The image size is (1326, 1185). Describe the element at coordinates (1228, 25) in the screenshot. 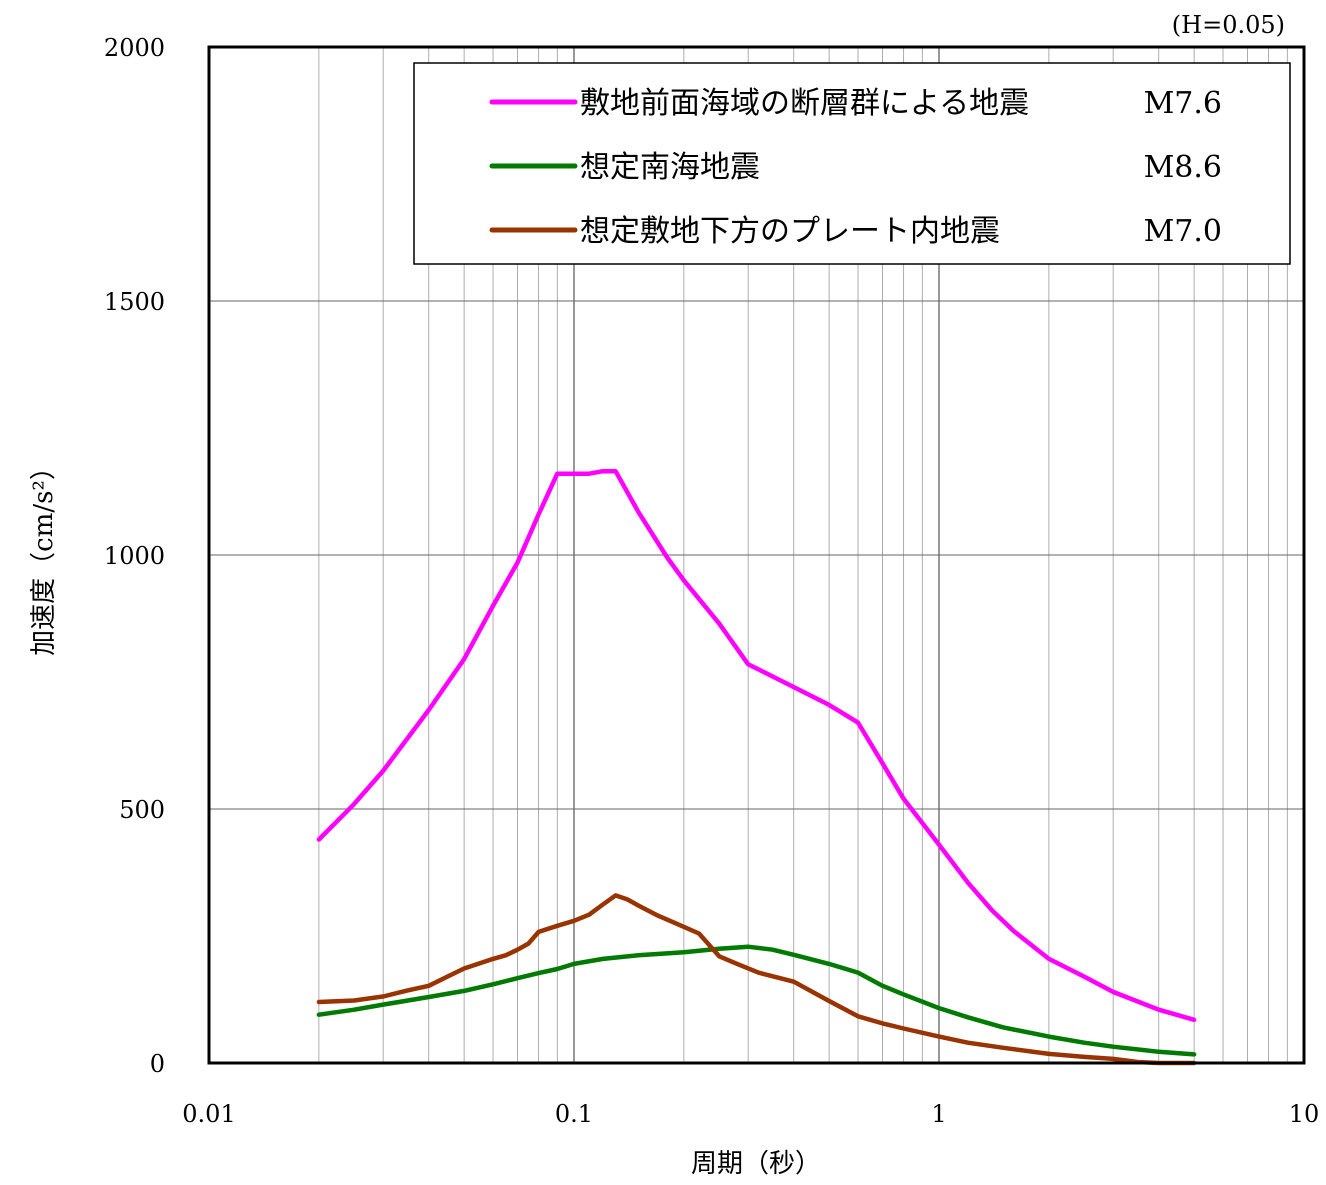

I see `damping-note: (H=0.05)` at that location.